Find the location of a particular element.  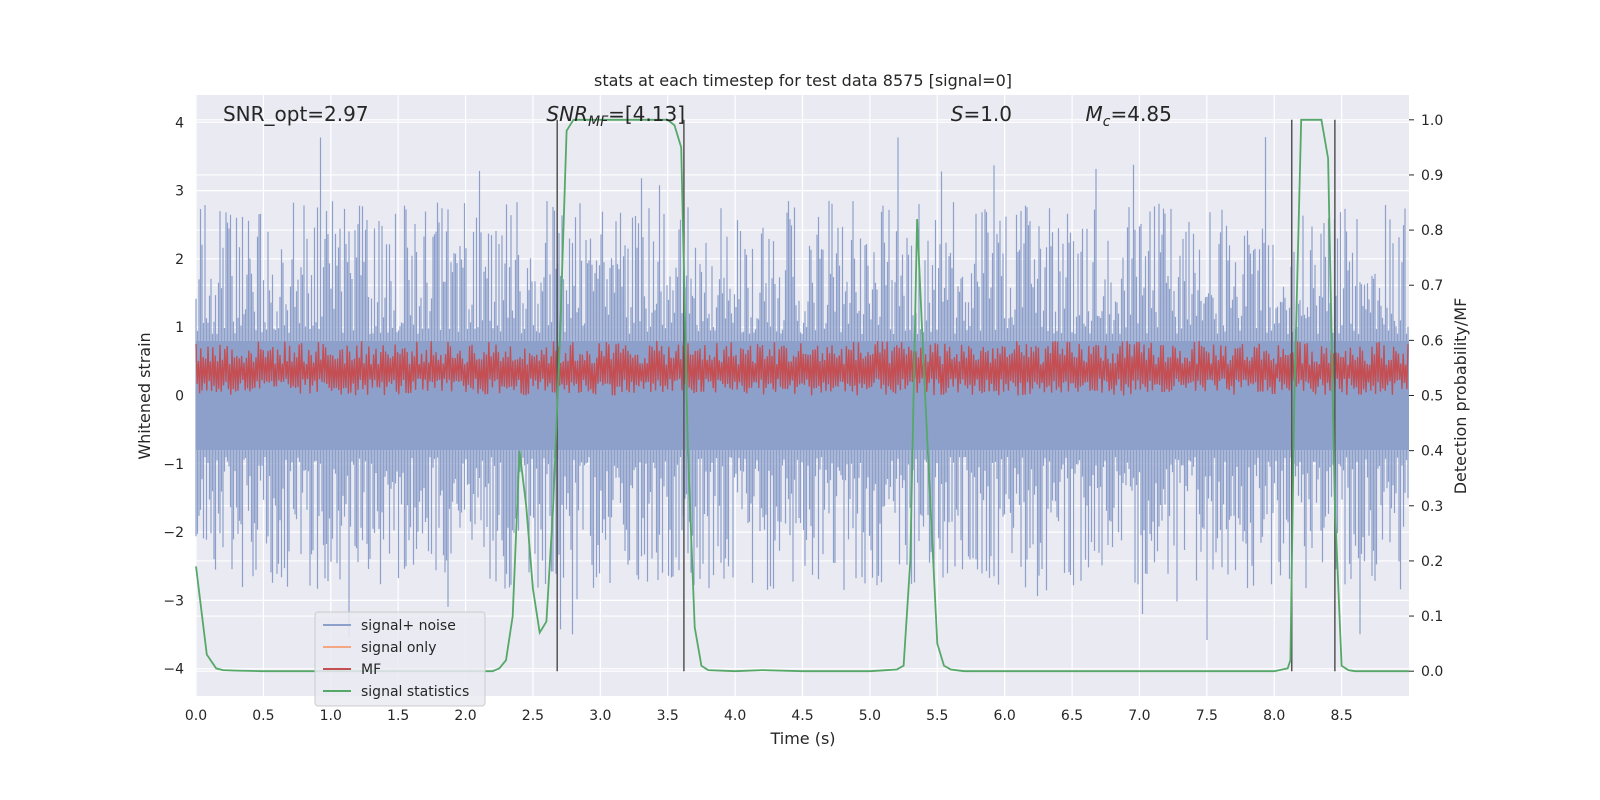

x-tick-label: 5.5 is located at coordinates (937, 716).